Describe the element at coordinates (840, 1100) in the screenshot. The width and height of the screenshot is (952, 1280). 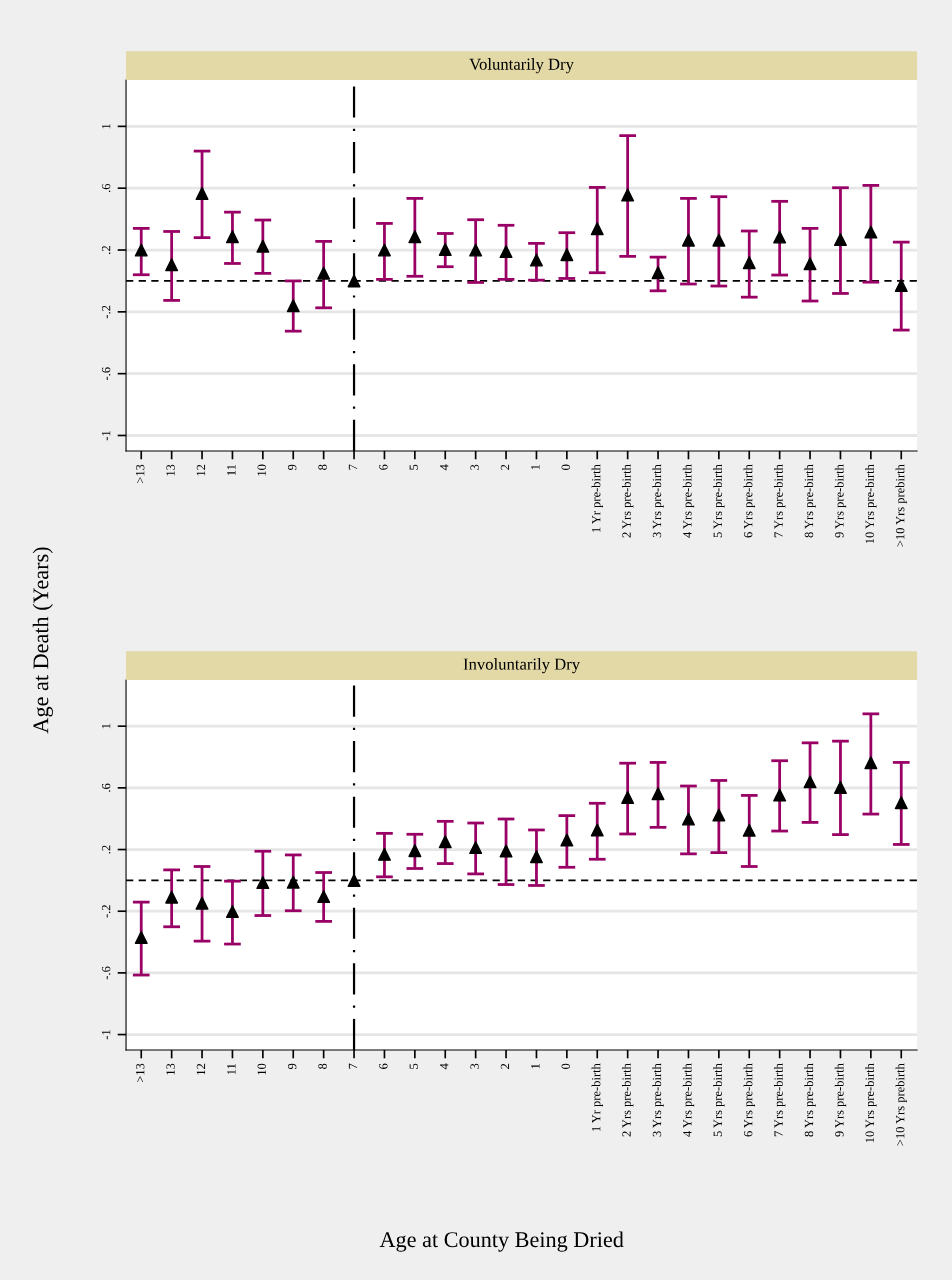
I see `x-tick-label: 9 Yrs pre-birth` at that location.